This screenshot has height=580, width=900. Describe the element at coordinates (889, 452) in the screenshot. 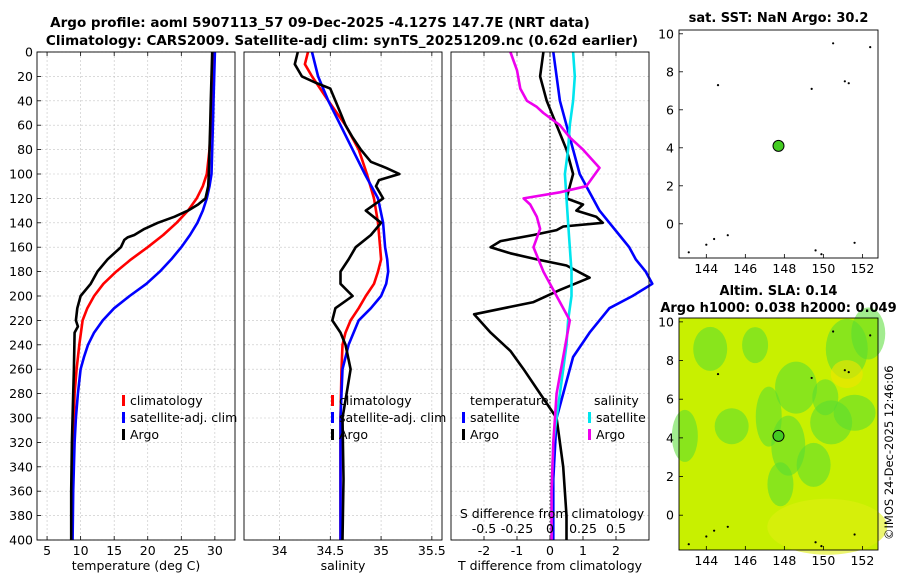

I see `watermark: ©IMOS 24-Dec-2025 12:46:06` at that location.